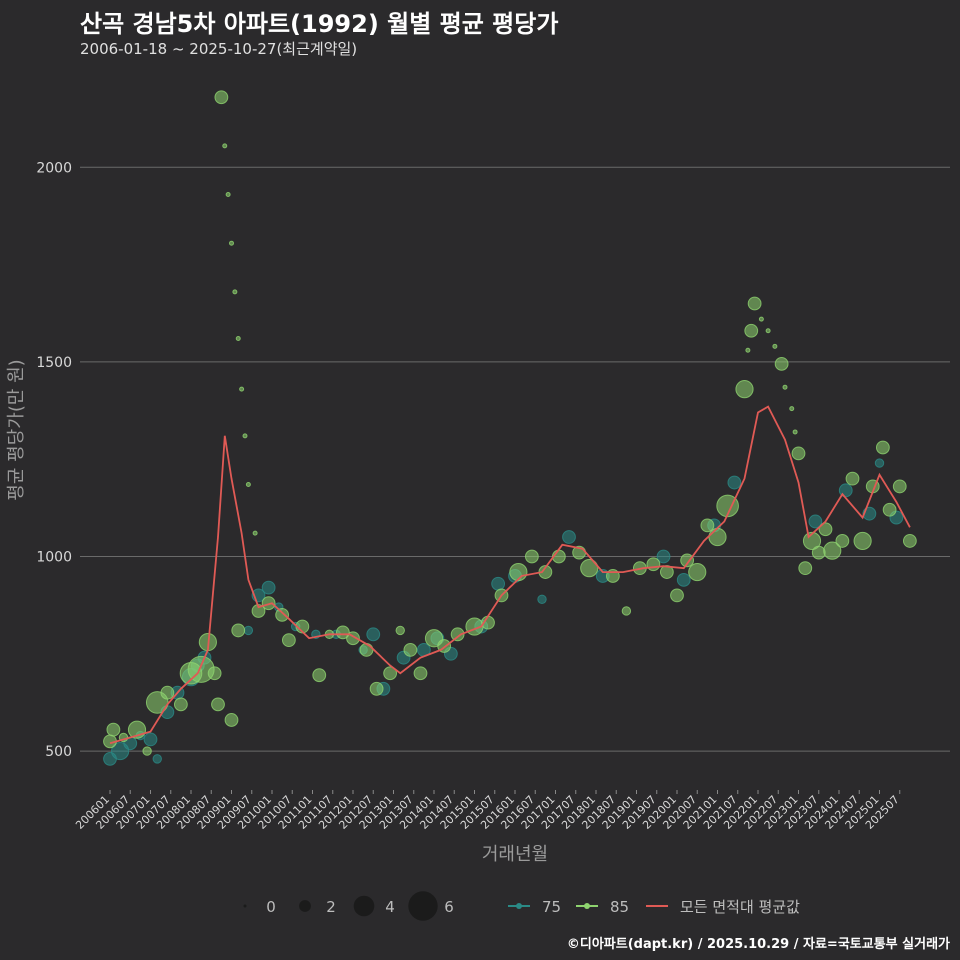 This screenshot has width=960, height=960. What do you see at coordinates (54, 557) in the screenshot?
I see `y-tick-label: 1000` at bounding box center [54, 557].